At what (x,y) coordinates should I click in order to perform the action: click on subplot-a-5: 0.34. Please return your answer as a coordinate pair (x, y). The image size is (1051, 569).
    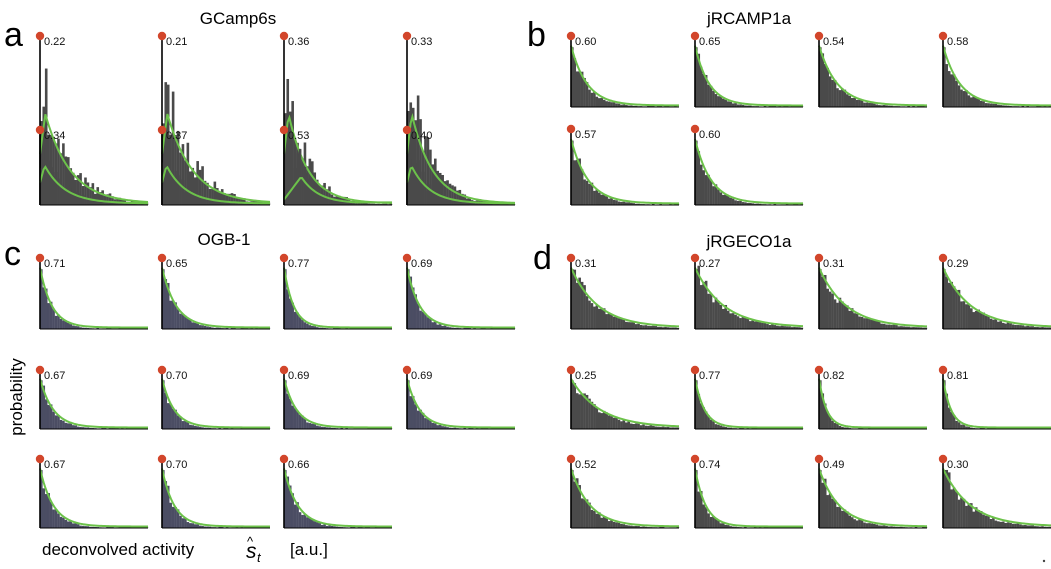
    Looking at the image, I should click on (92, 165).